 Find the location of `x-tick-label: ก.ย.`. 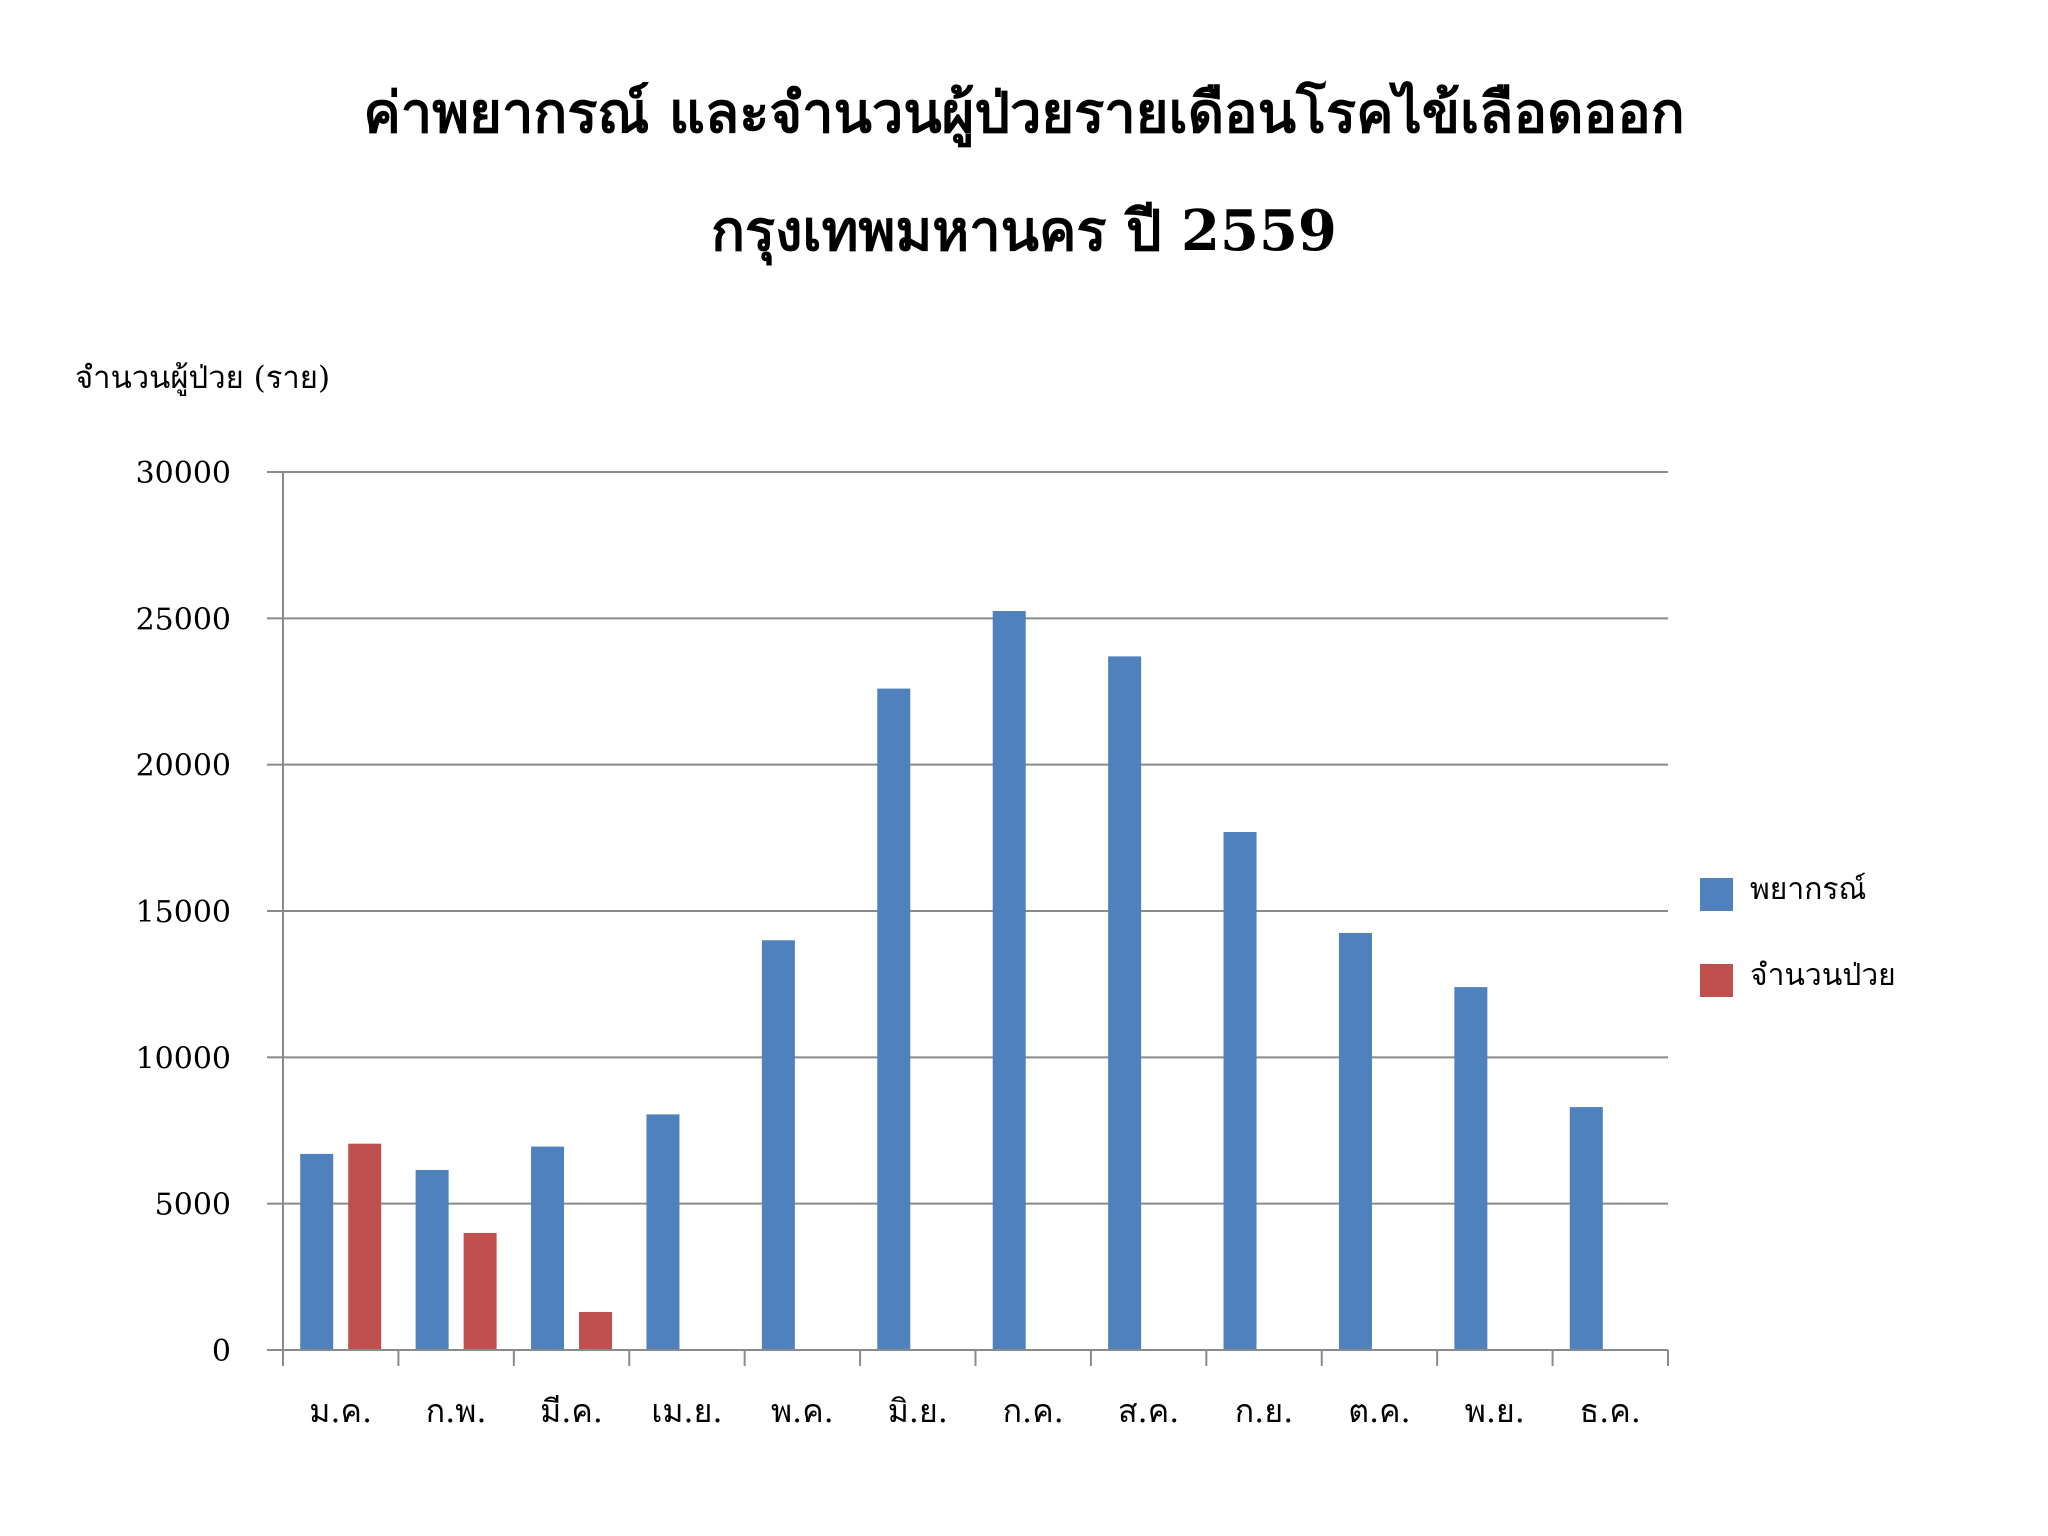

x-tick-label: ก.ย. is located at coordinates (1264, 1411).